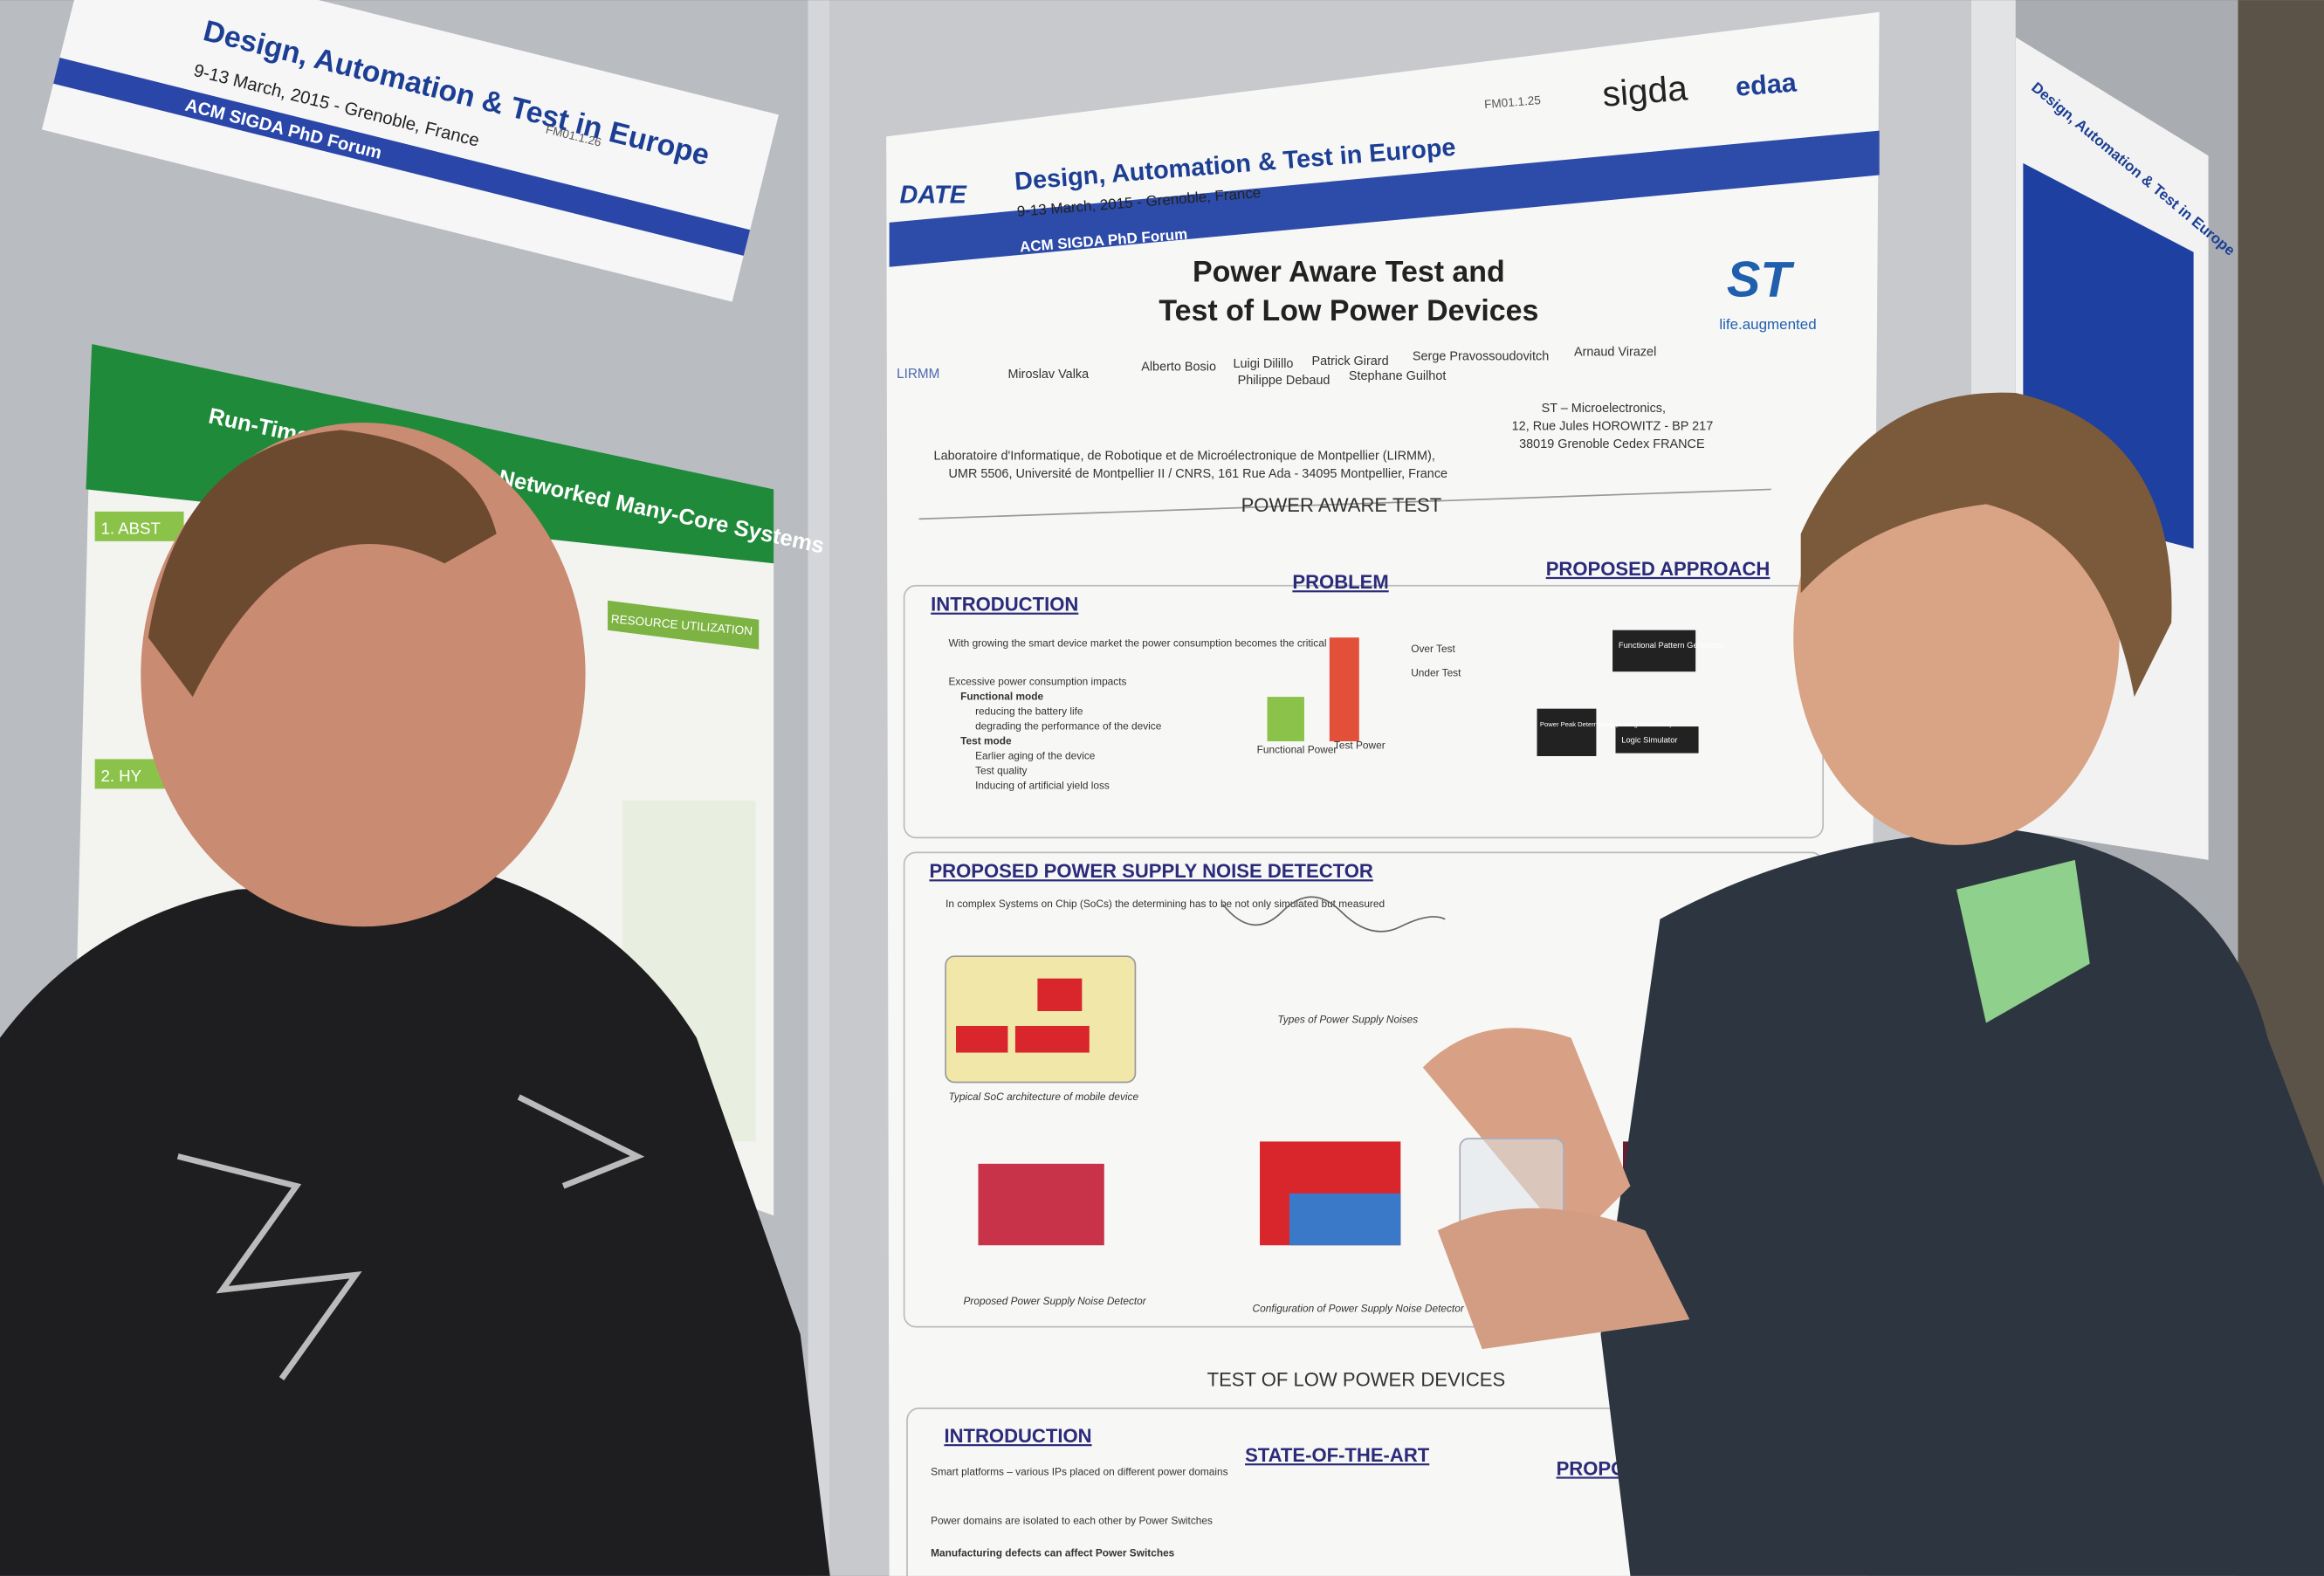  I want to click on author: Alberto Bosio, so click(1179, 368).